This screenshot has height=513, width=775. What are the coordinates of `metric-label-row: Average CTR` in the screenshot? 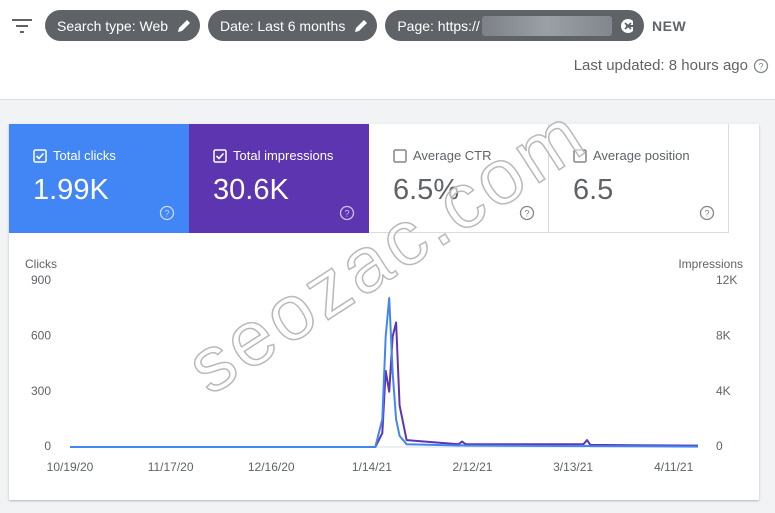 It's located at (442, 155).